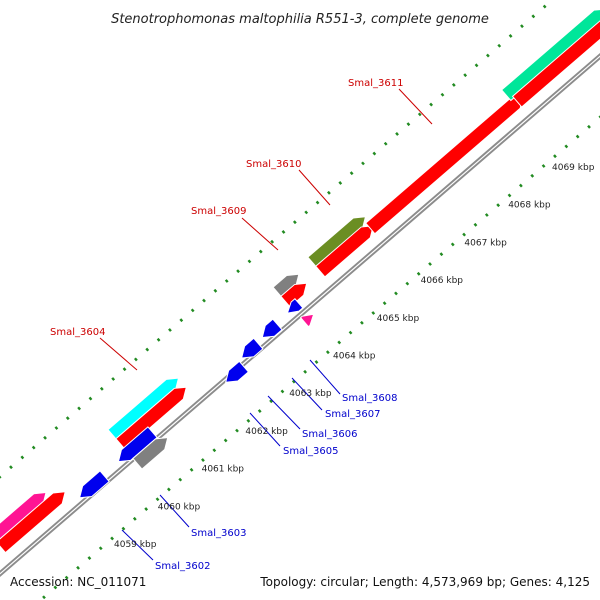  I want to click on gene-label-smal-3611: Smal_3611, so click(375, 83).